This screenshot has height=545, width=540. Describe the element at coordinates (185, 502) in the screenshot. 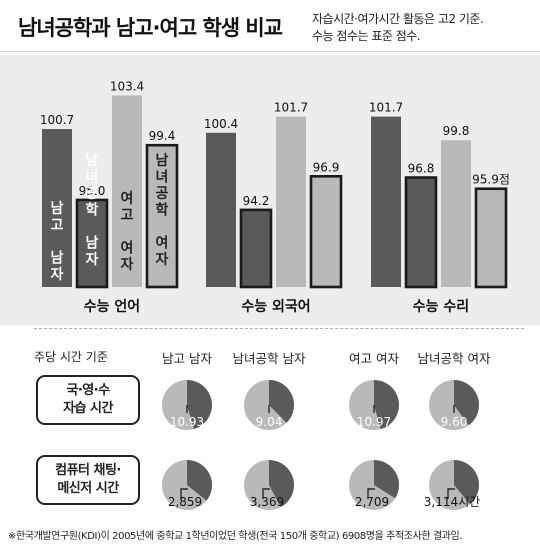

I see `pie-value-label: 2,859` at that location.